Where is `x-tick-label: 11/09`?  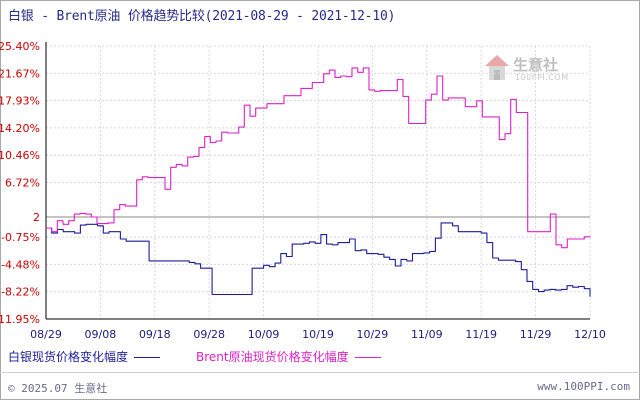 x-tick-label: 11/09 is located at coordinates (427, 334).